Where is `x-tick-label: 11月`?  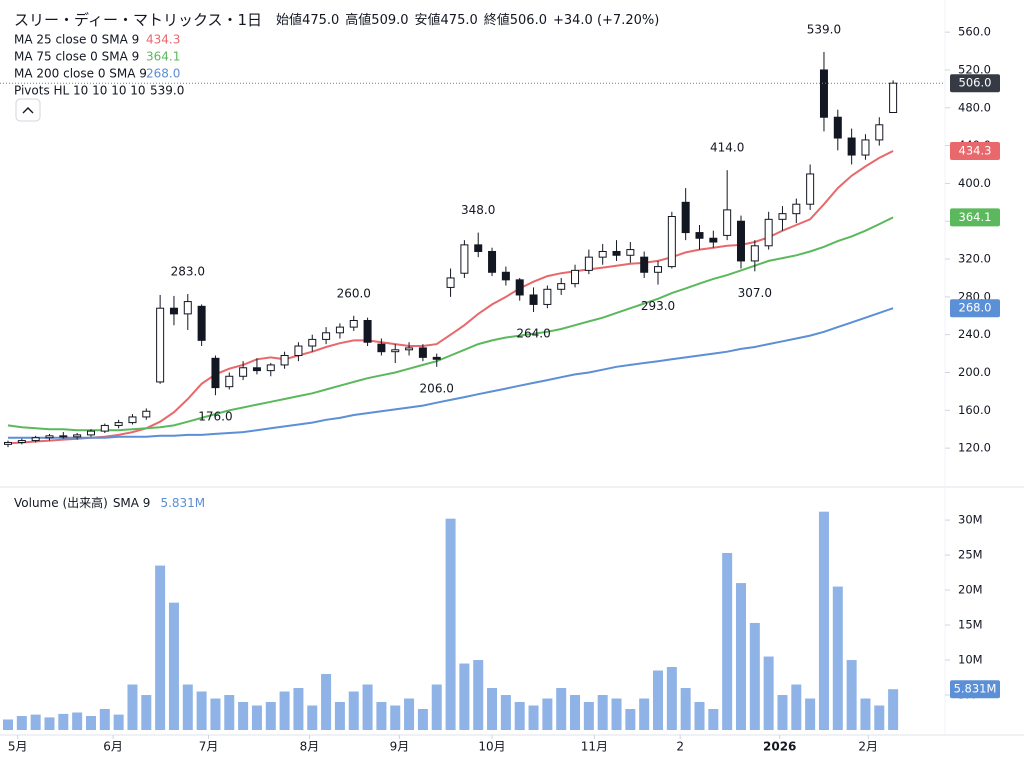 x-tick-label: 11月 is located at coordinates (594, 747).